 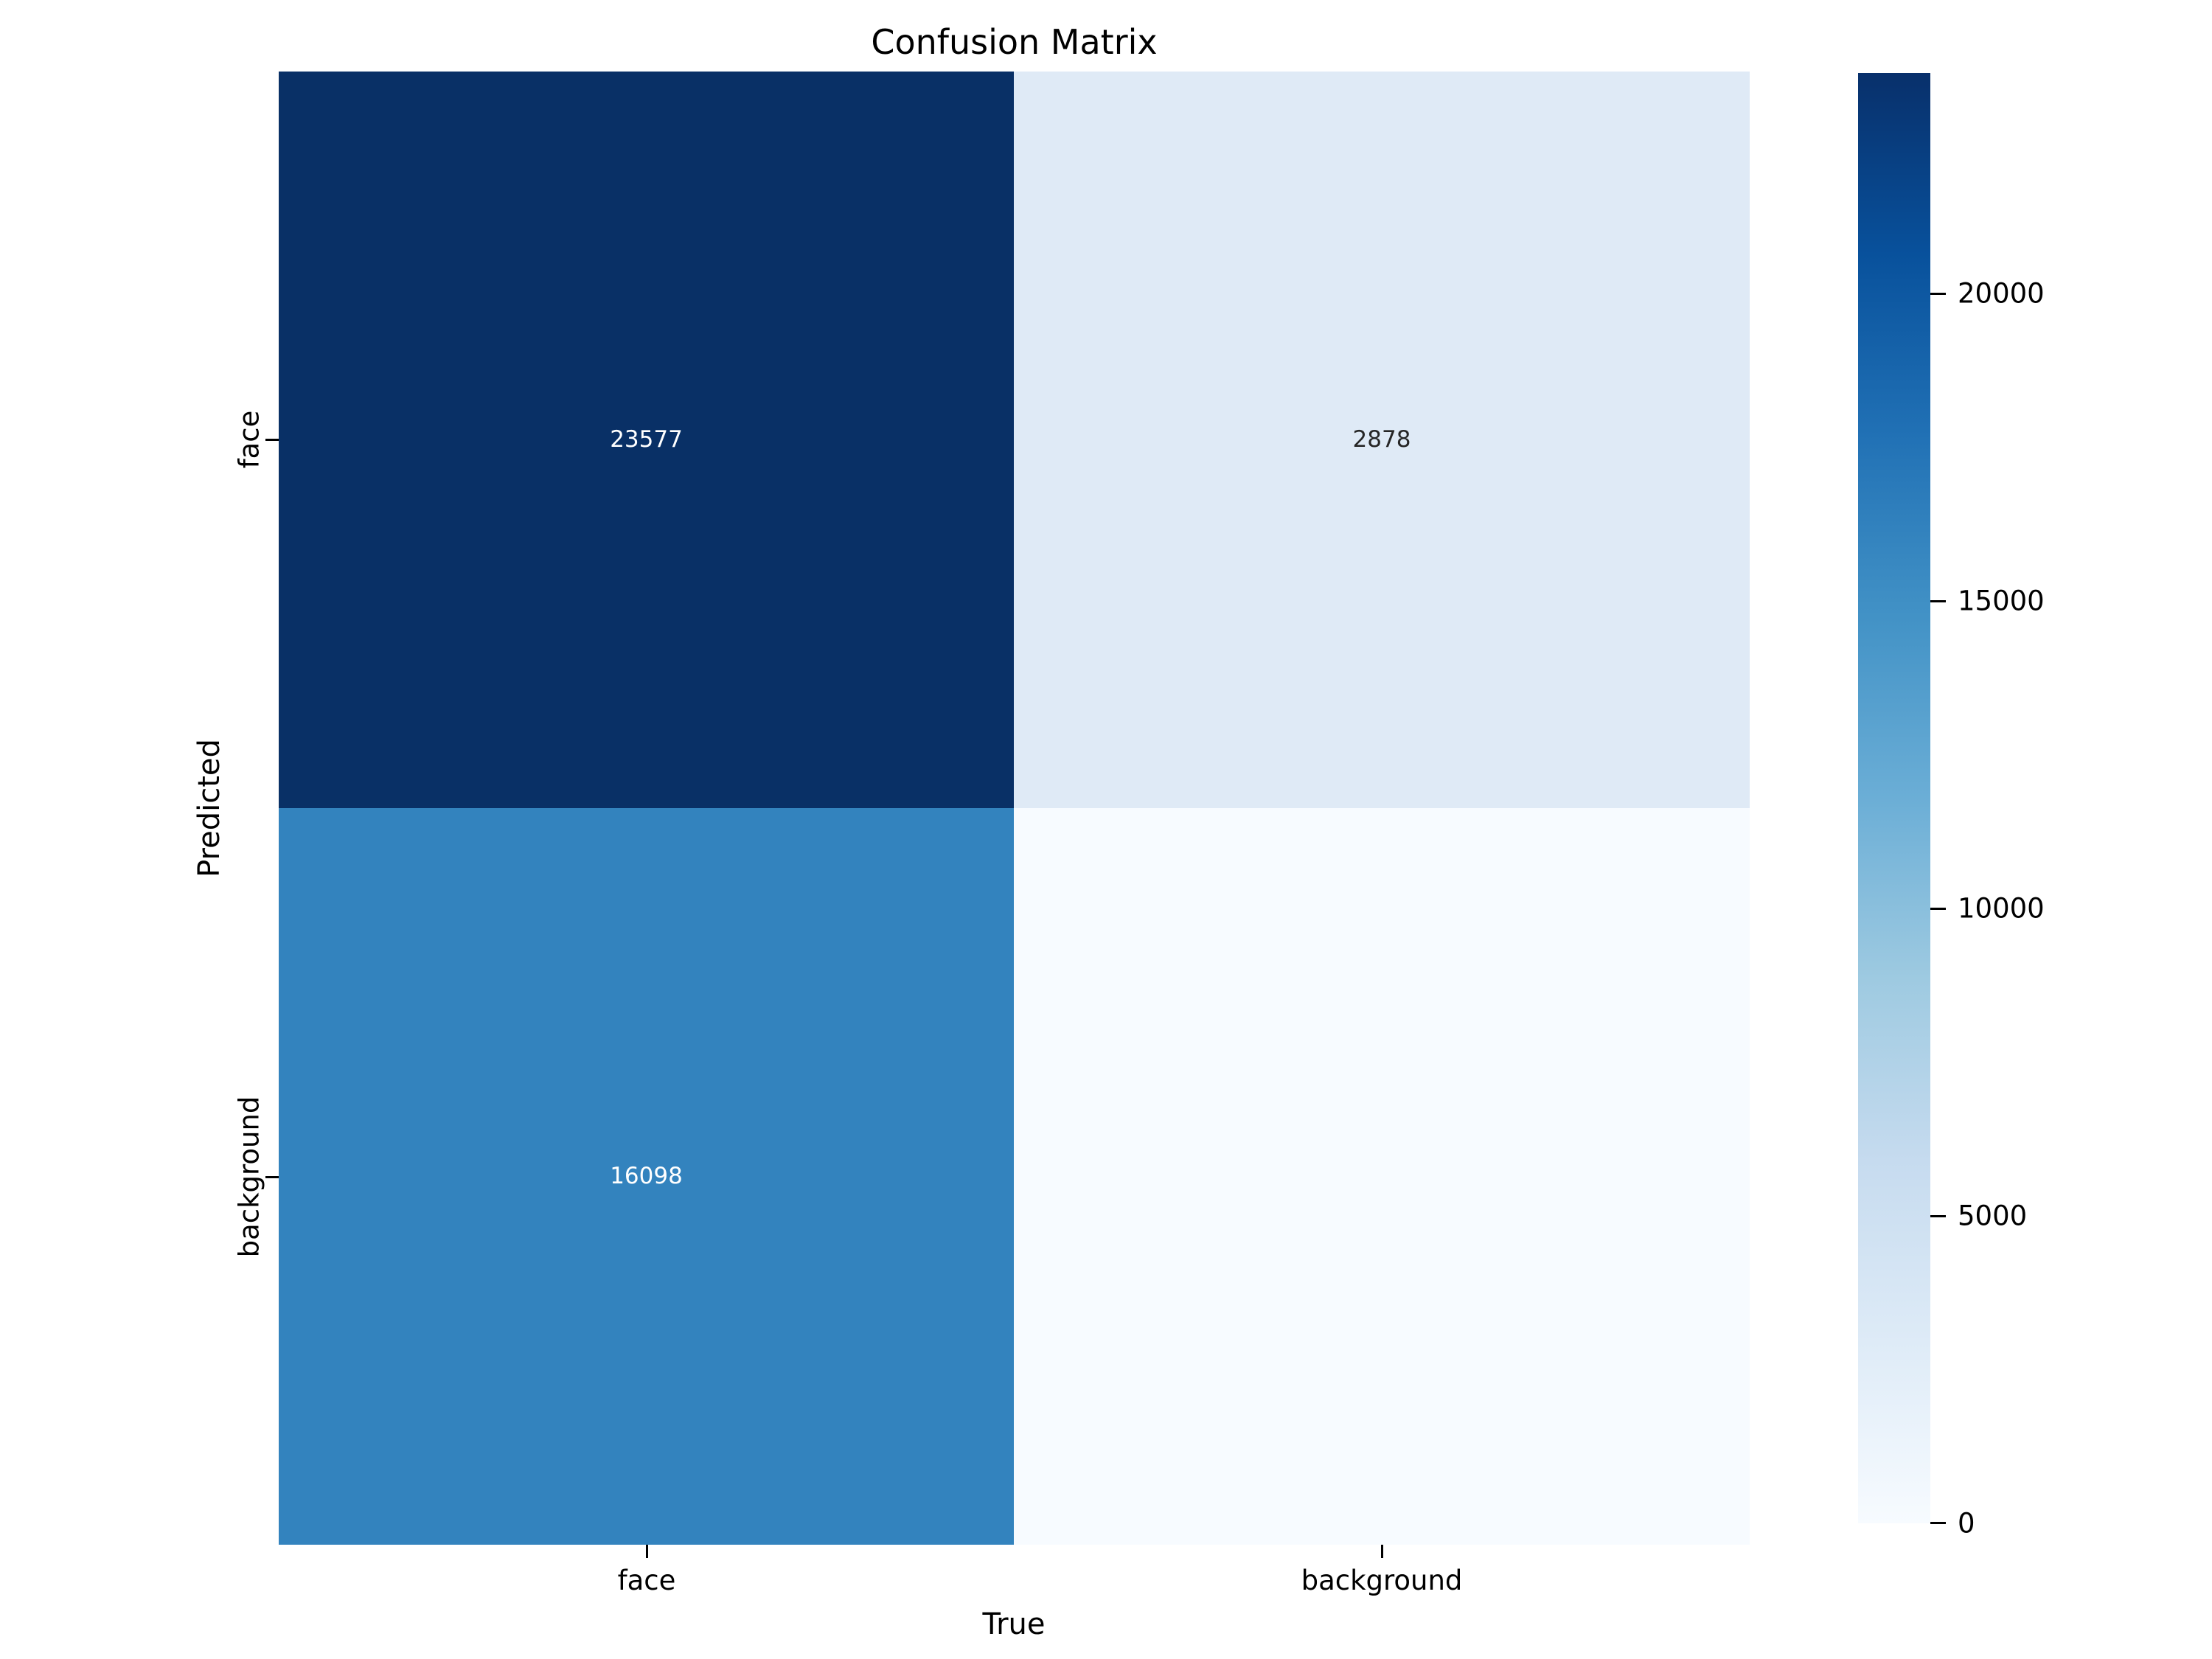 What do you see at coordinates (1382, 1580) in the screenshot?
I see `x-tick-label-background: background` at bounding box center [1382, 1580].